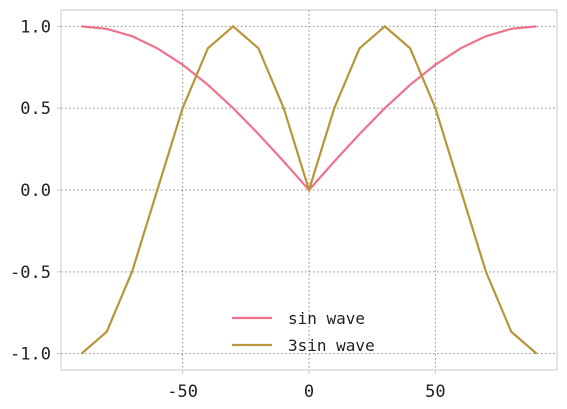 This screenshot has width=567, height=409. I want to click on x-tick-label: -50, so click(182, 392).